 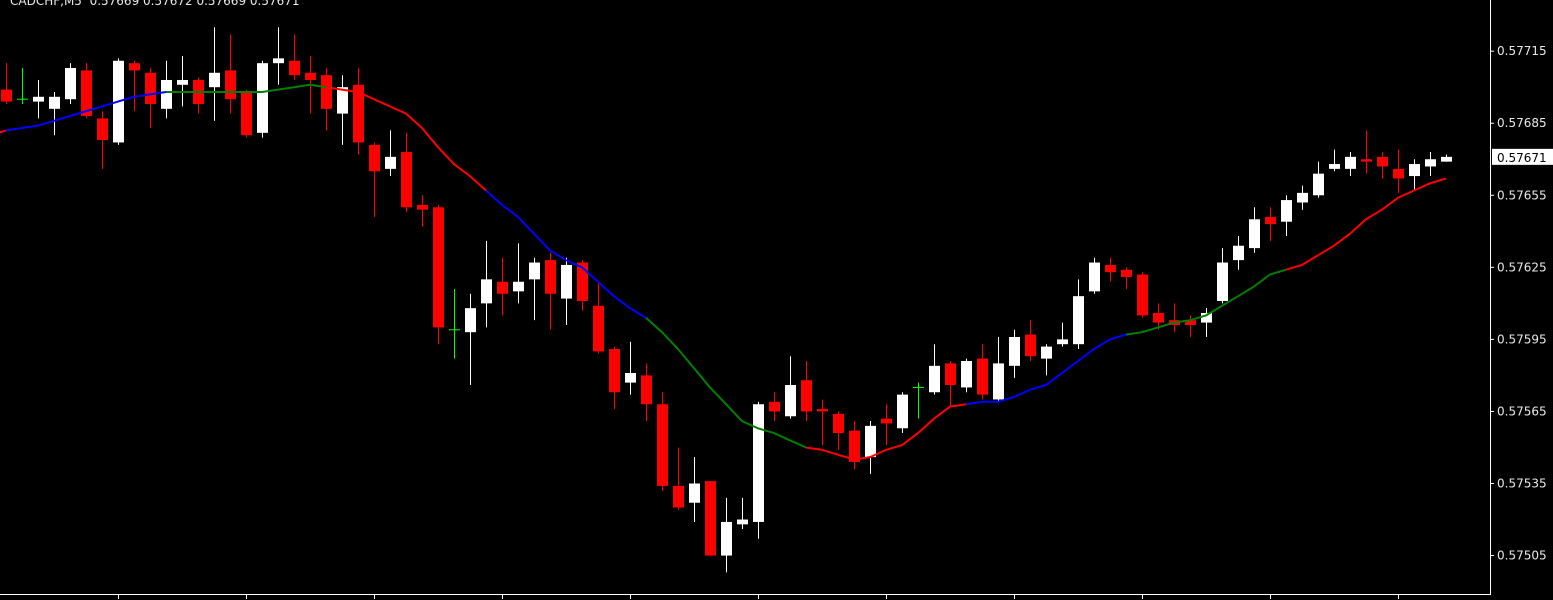 I want to click on price-tick-label: 0.57655, so click(x=1522, y=195).